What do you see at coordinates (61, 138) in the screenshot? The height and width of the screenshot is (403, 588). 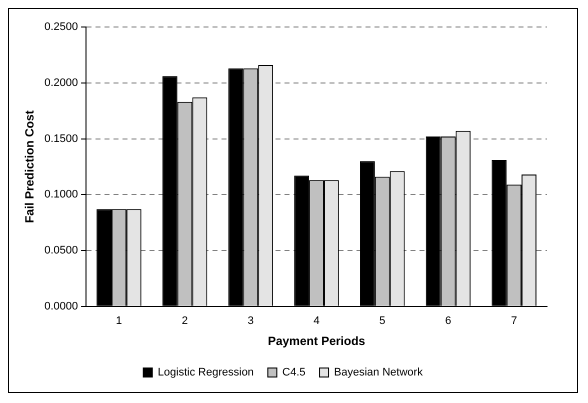 I see `y-tick-label: 0.1500` at bounding box center [61, 138].